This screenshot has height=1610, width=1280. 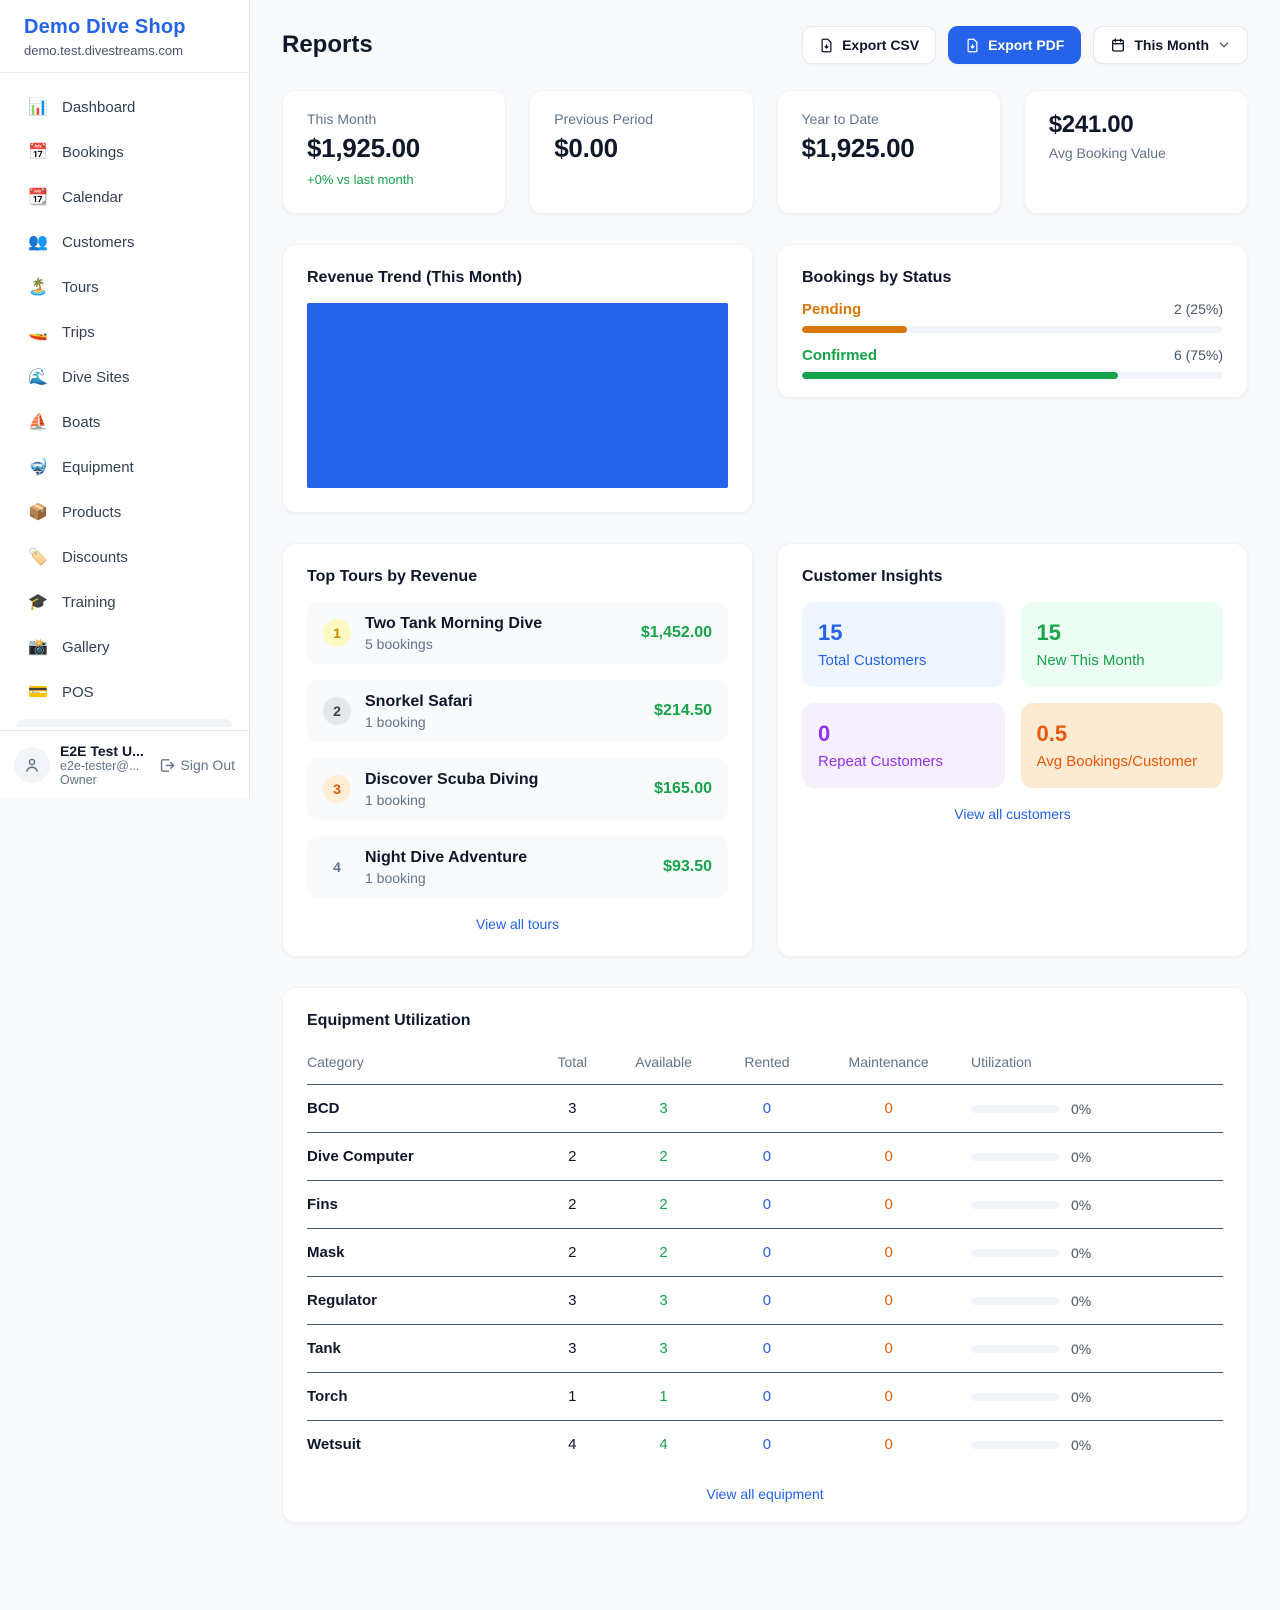 What do you see at coordinates (81, 422) in the screenshot?
I see `sidebar-item-label: Boats` at bounding box center [81, 422].